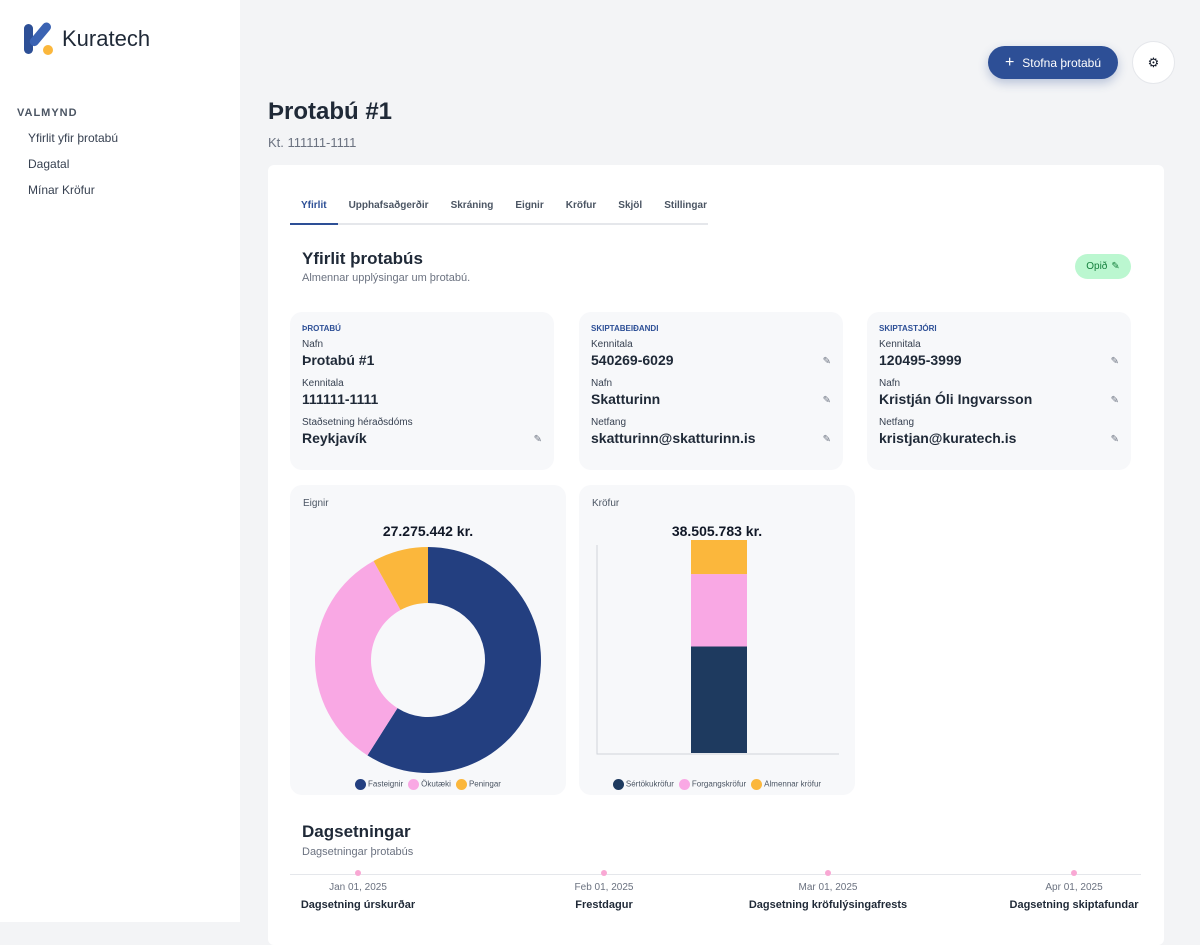 The width and height of the screenshot is (1200, 945). Describe the element at coordinates (604, 887) in the screenshot. I see `timeline-date: Feb 01, 2025` at that location.